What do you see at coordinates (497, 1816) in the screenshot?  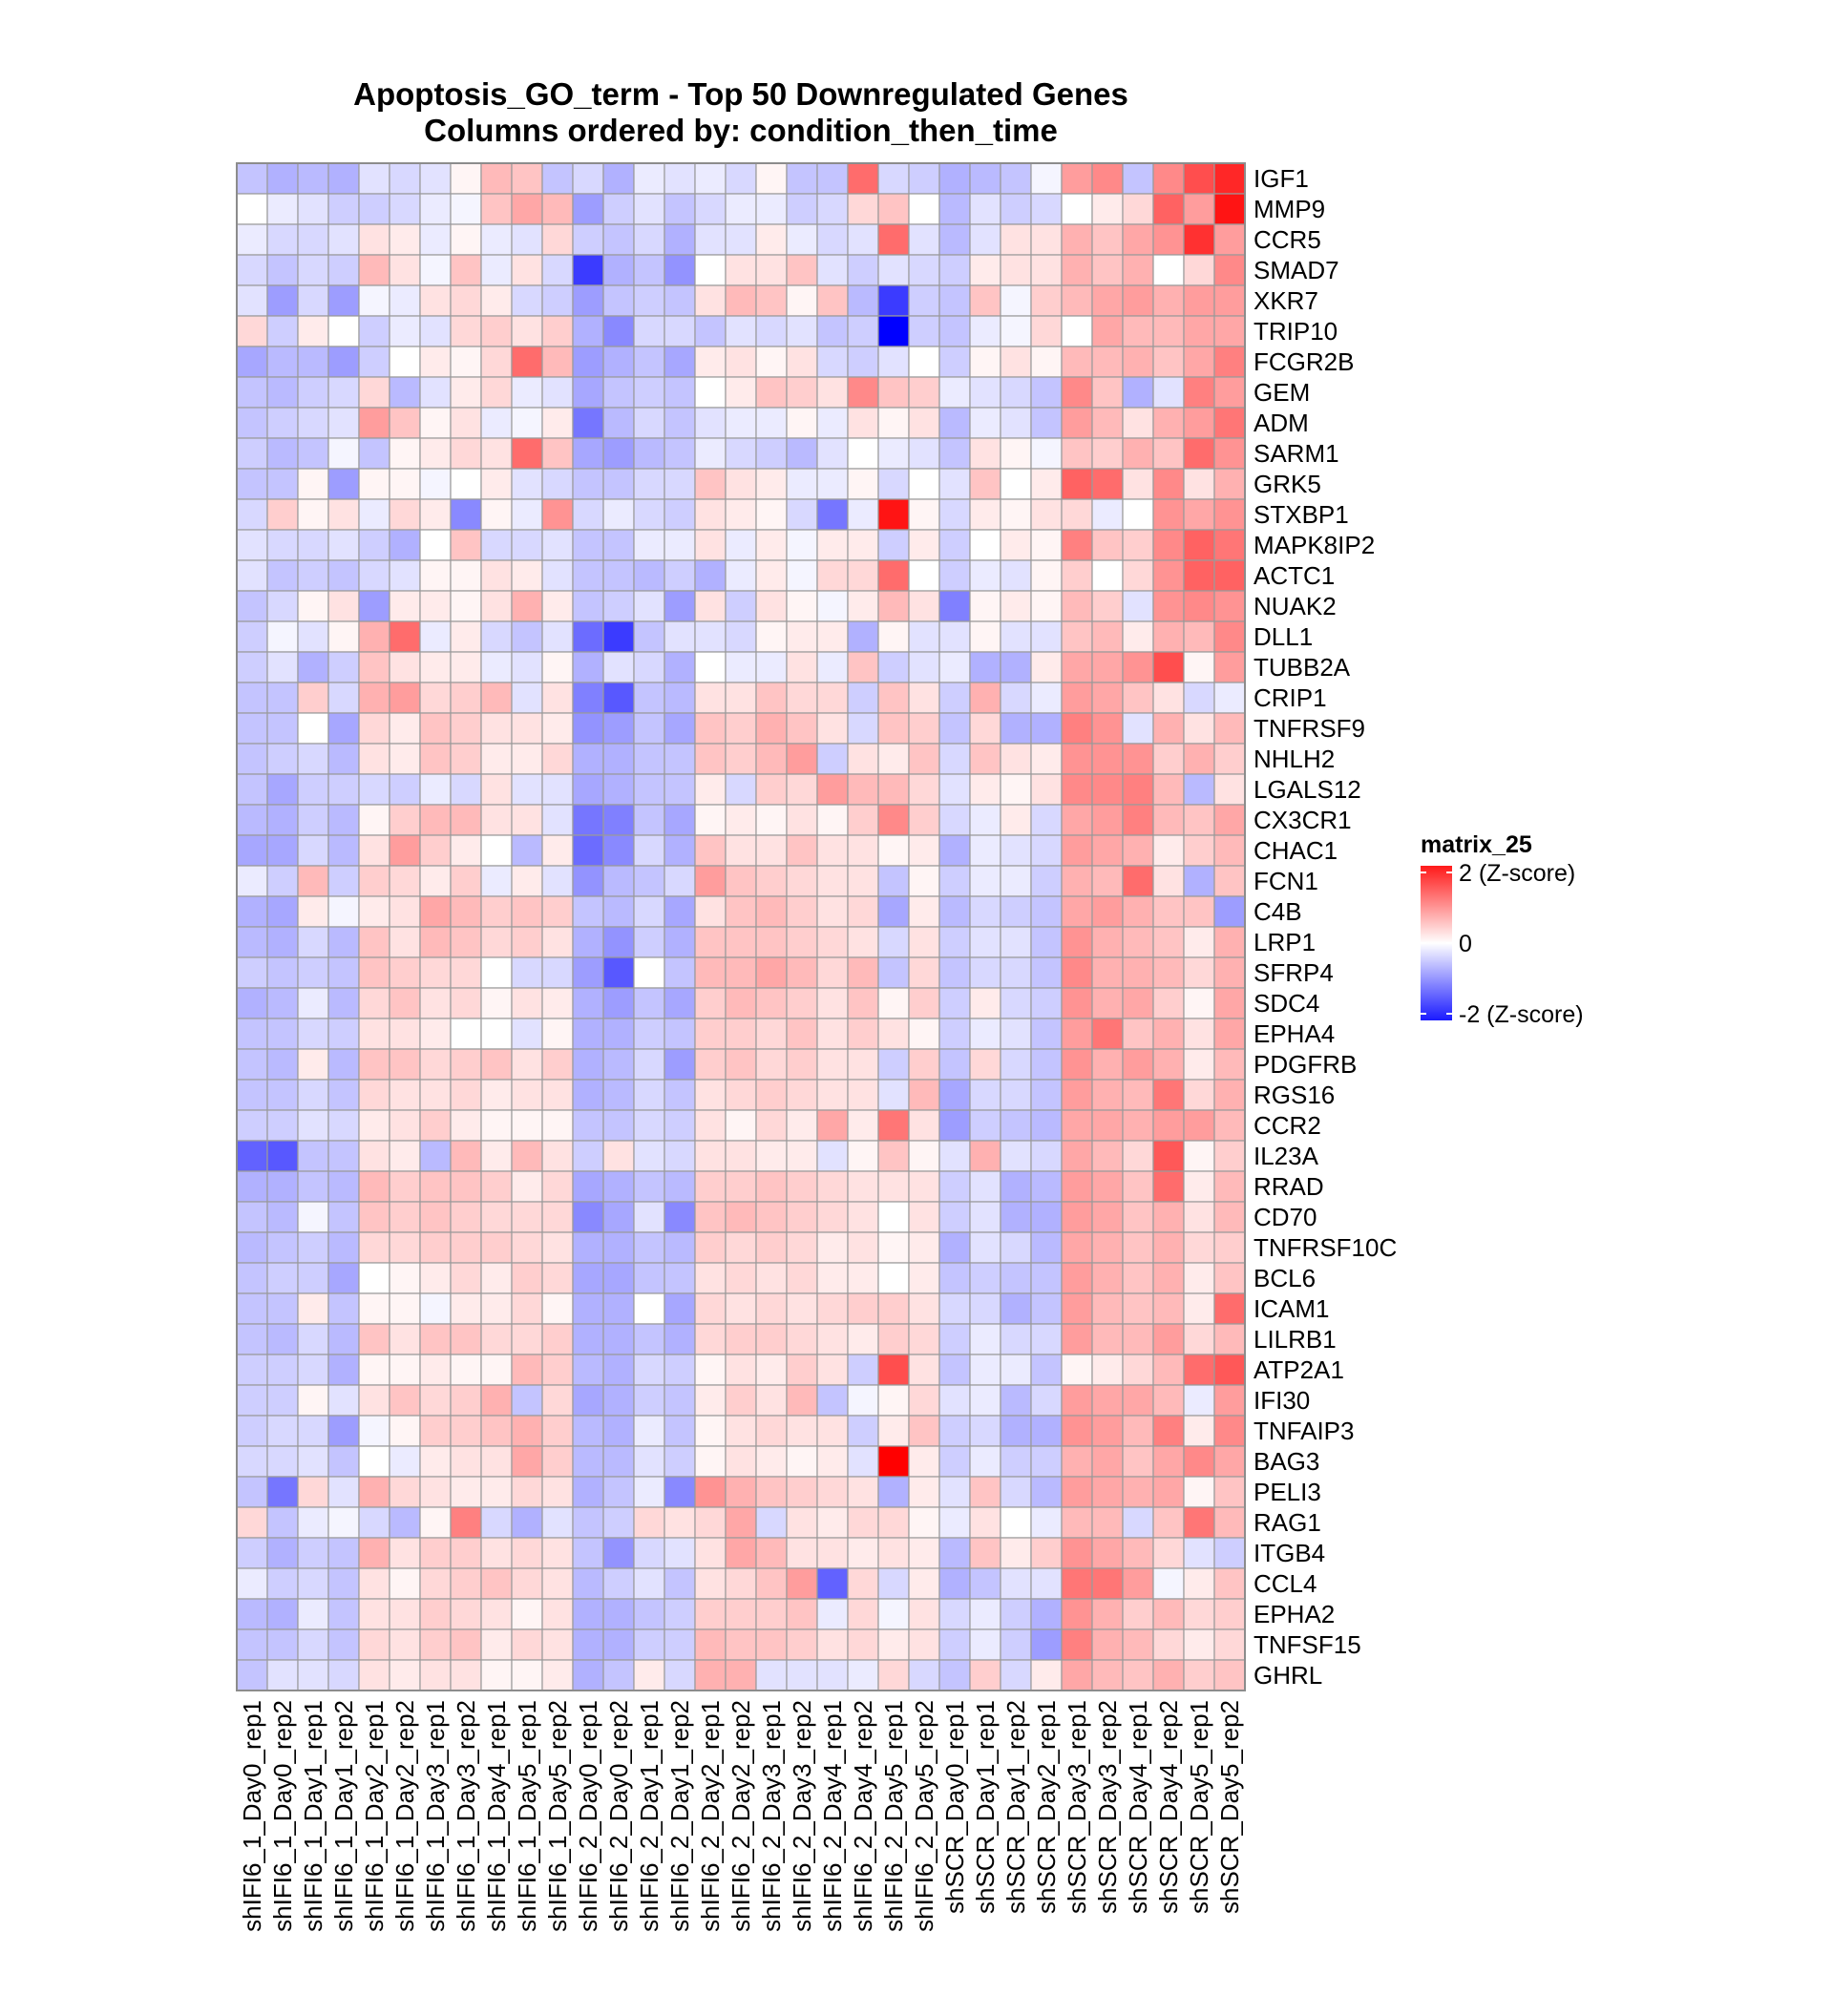 I see `column-label: shIFI6_1_Day4_rep1` at bounding box center [497, 1816].